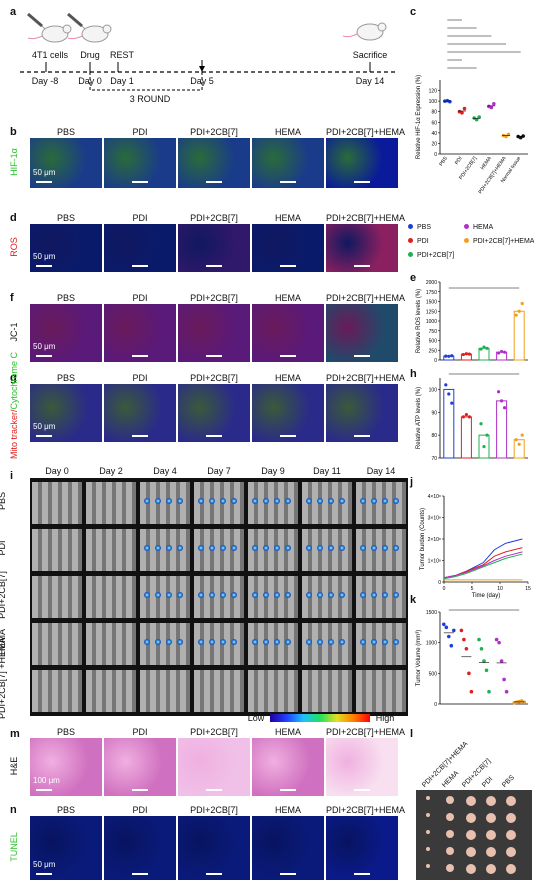 The height and width of the screenshot is (887, 534). What do you see at coordinates (433, 332) in the screenshot?
I see `y-tick-label: 750` at bounding box center [433, 332].